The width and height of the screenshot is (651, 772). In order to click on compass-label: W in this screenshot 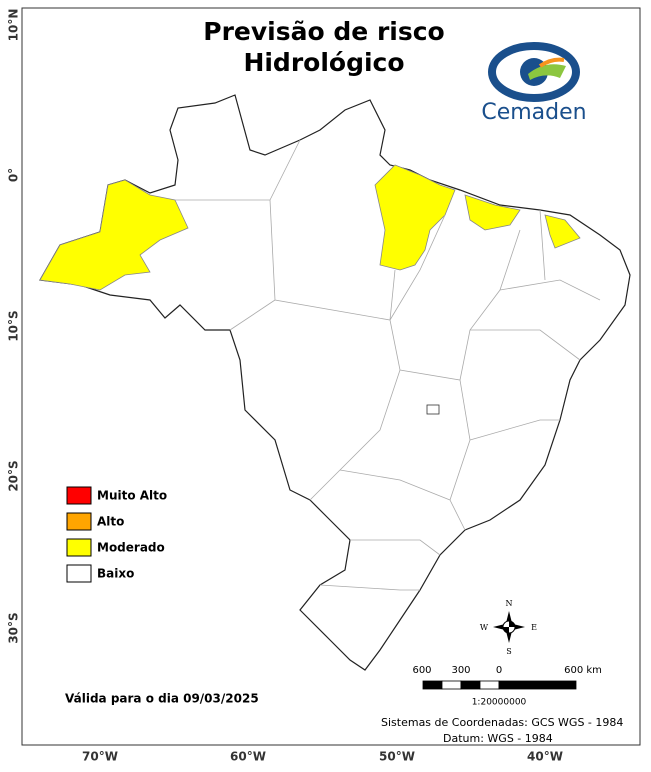, I will do `click(484, 627)`.